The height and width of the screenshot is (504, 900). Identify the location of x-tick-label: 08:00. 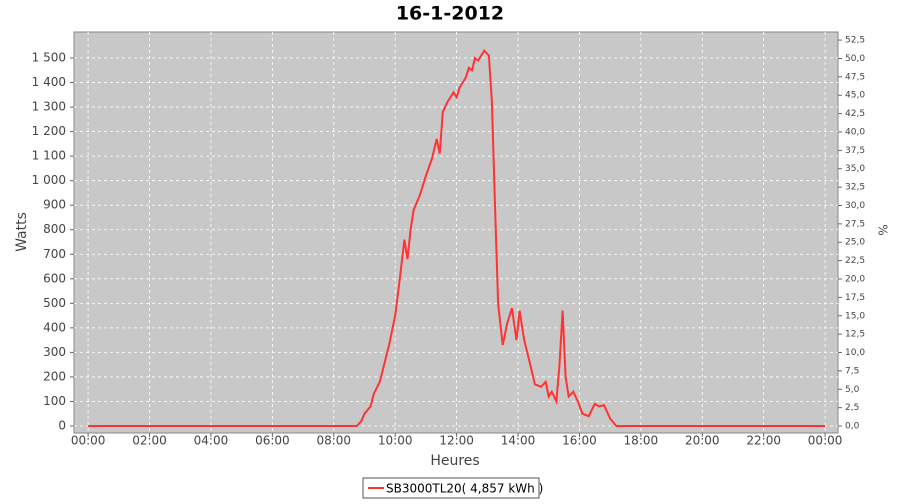
(333, 441).